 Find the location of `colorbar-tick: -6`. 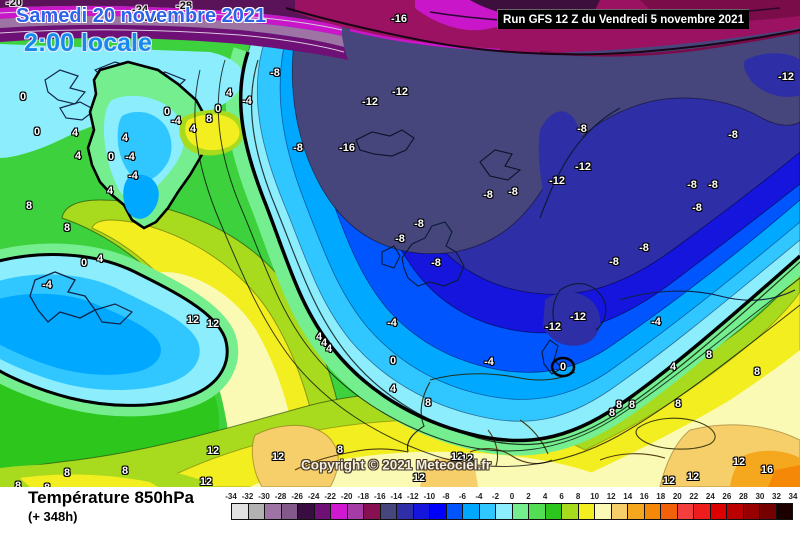

colorbar-tick: -6 is located at coordinates (462, 496).